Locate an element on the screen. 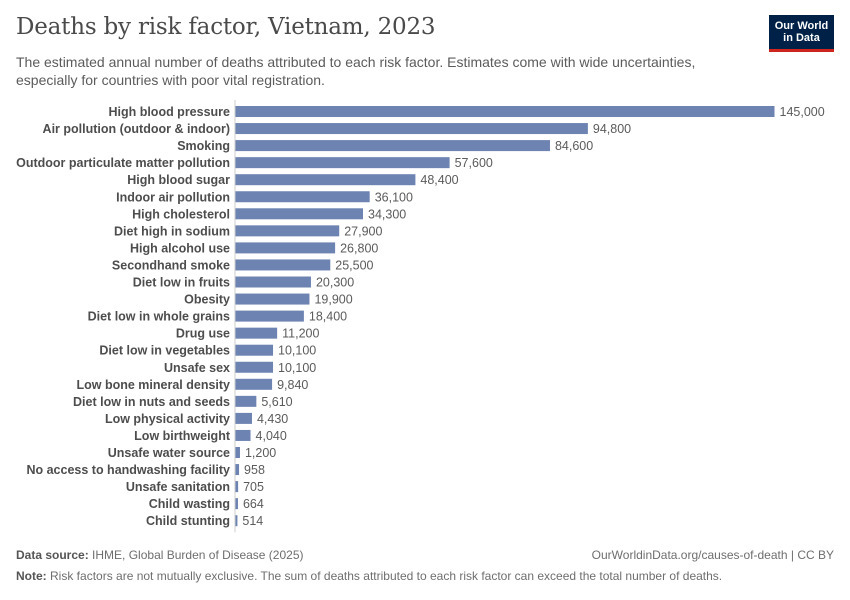 The image size is (850, 600). note-label: Note: is located at coordinates (31, 576).